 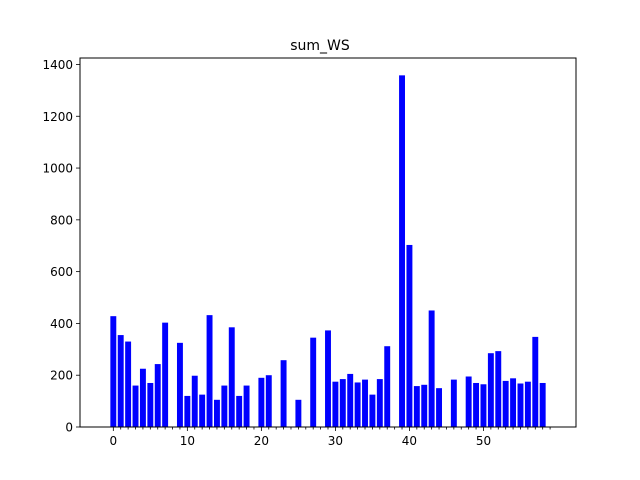 I want to click on y-tick-label-400: 400, so click(x=61, y=324).